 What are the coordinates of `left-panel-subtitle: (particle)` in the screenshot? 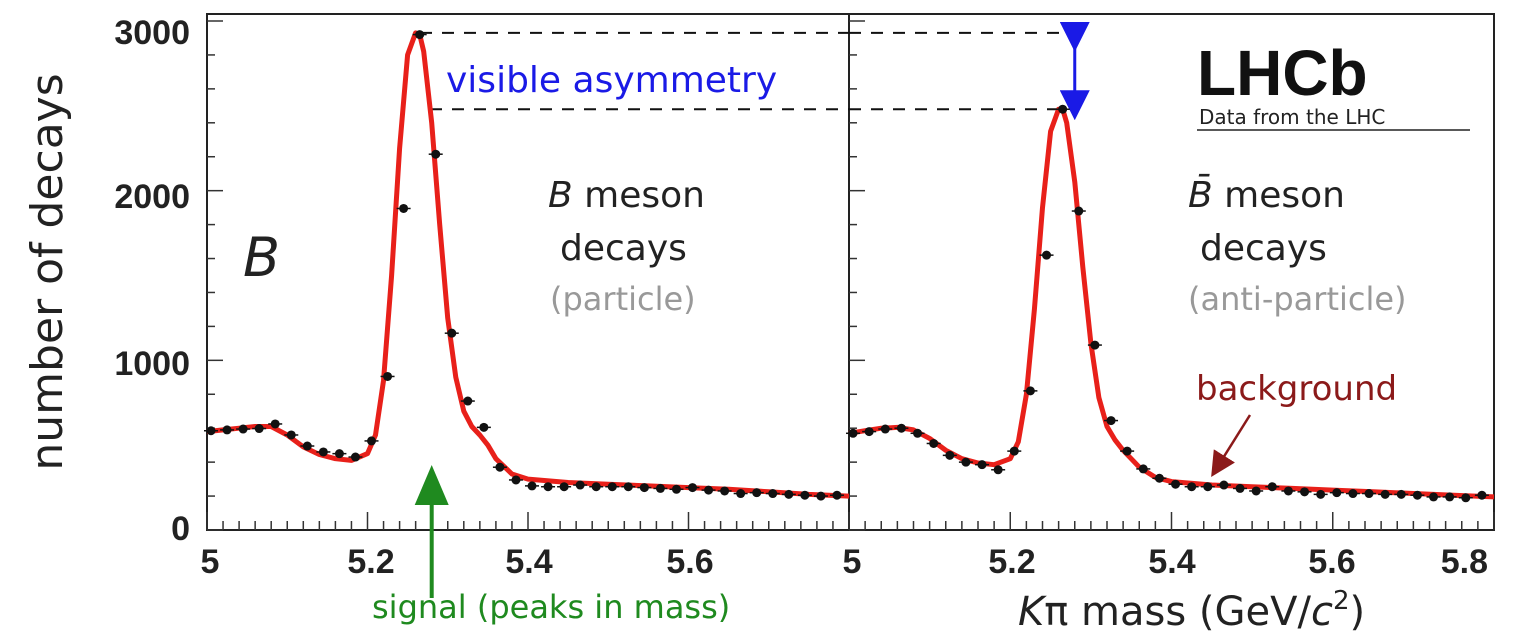 It's located at (623, 299).